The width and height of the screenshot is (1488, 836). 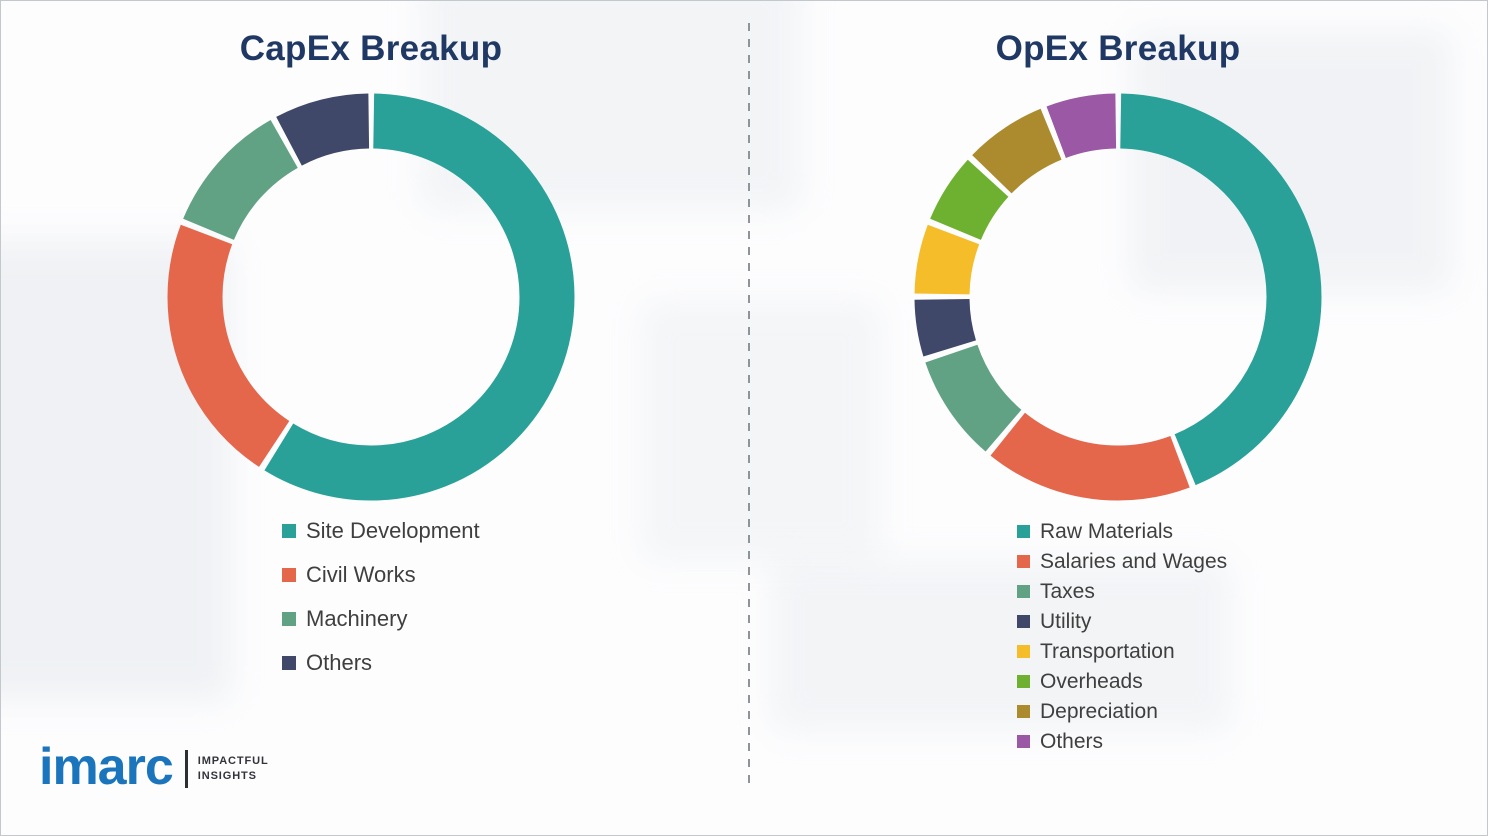 What do you see at coordinates (1107, 651) in the screenshot?
I see `legend-label: Transportation` at bounding box center [1107, 651].